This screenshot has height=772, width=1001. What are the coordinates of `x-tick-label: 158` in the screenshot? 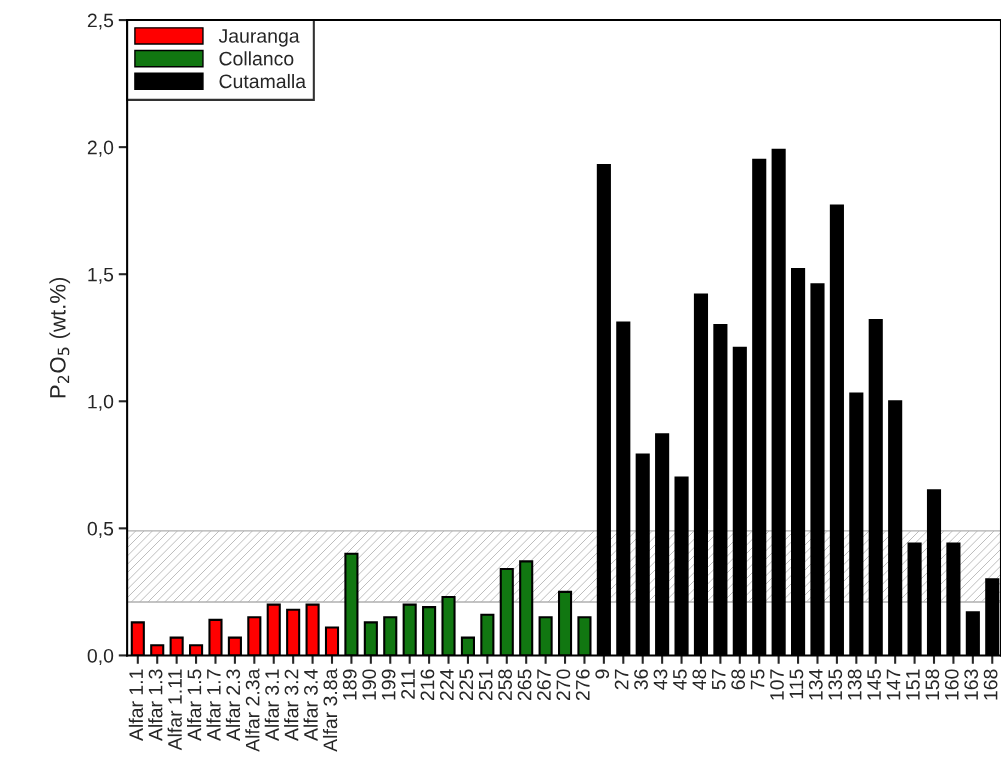 It's located at (932, 684).